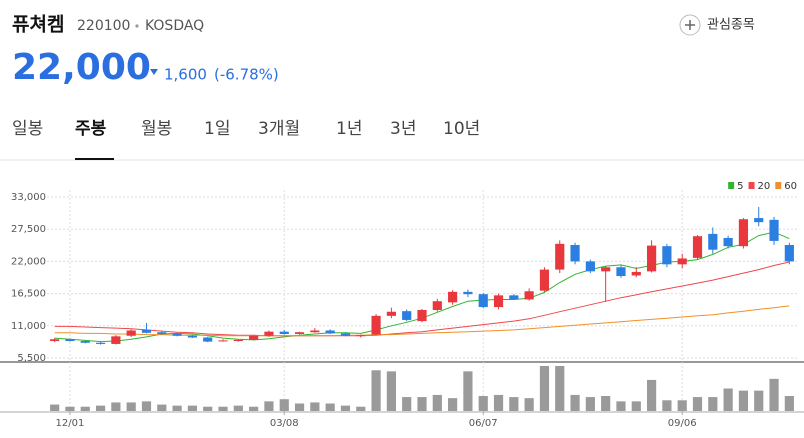 The width and height of the screenshot is (804, 438). Describe the element at coordinates (28, 261) in the screenshot. I see `y-tick-label: 22,000` at that location.